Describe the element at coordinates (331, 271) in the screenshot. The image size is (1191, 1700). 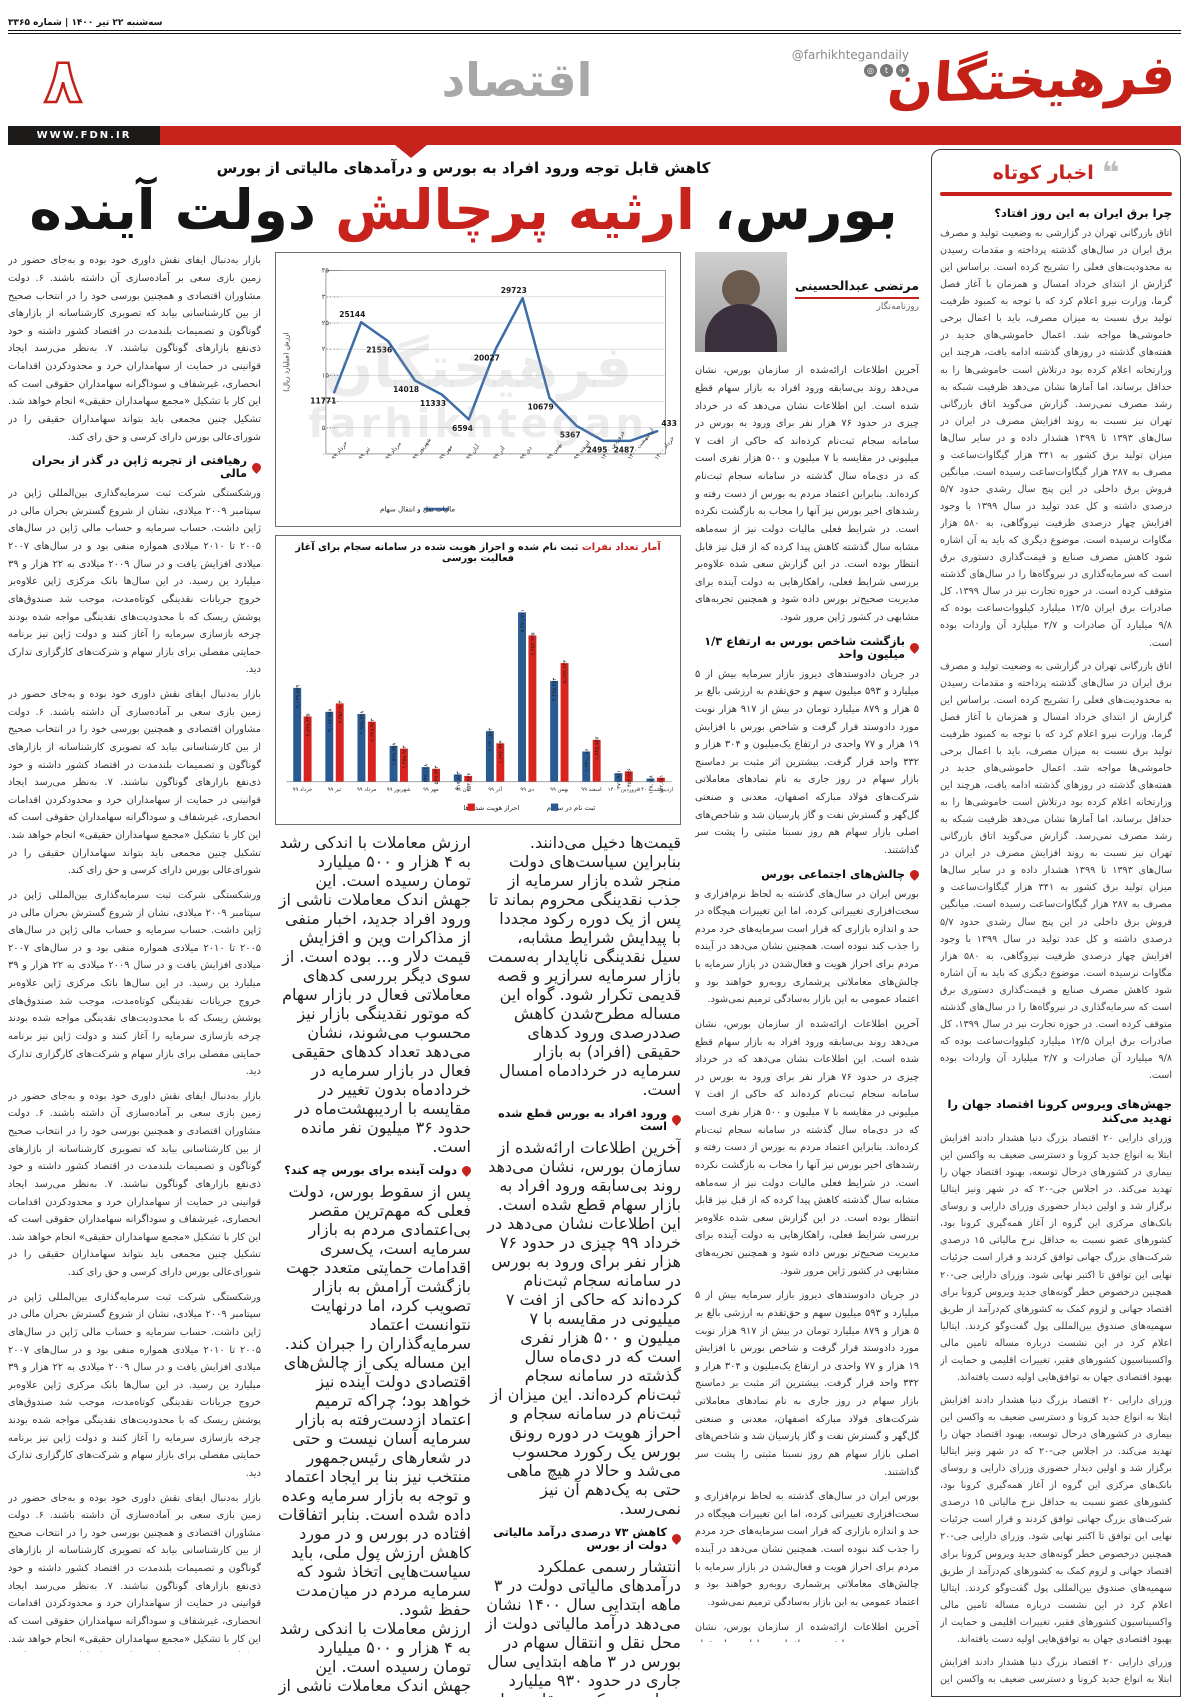
I see `svg-text: ۳۵۰۰۰` at that location.